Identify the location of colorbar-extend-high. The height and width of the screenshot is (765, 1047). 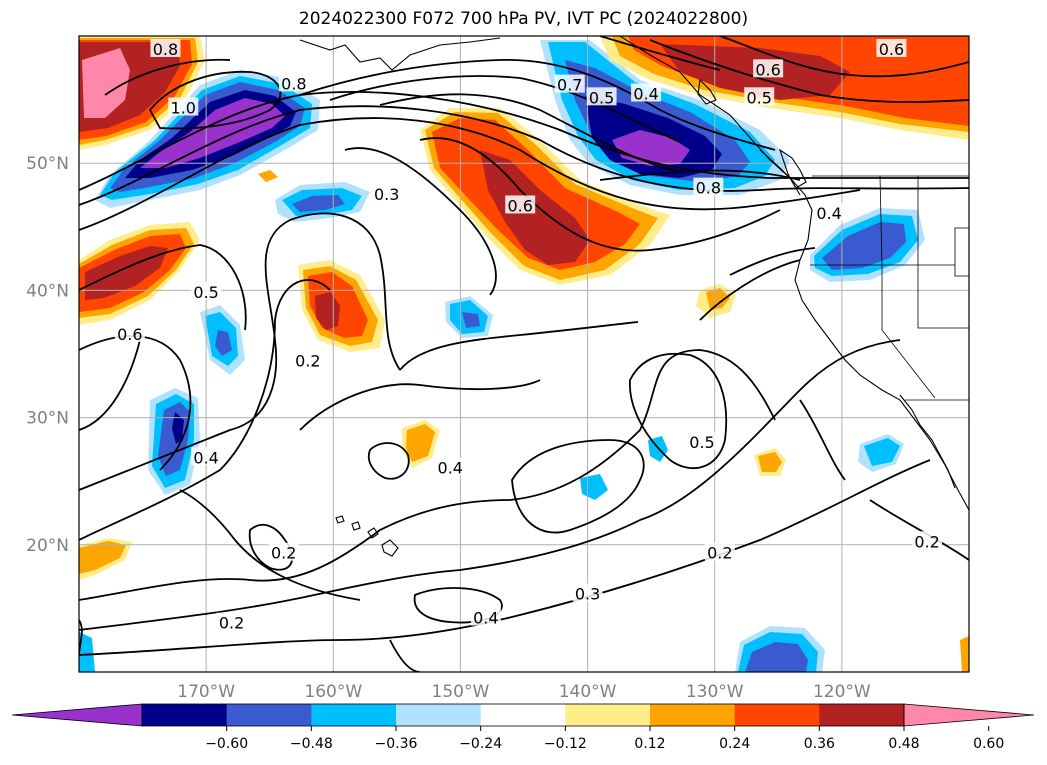
(969, 715).